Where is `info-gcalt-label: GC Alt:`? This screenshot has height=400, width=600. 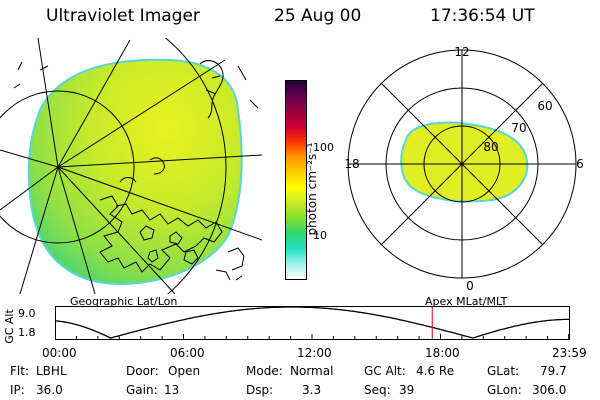 info-gcalt-label: GC Alt: is located at coordinates (385, 371).